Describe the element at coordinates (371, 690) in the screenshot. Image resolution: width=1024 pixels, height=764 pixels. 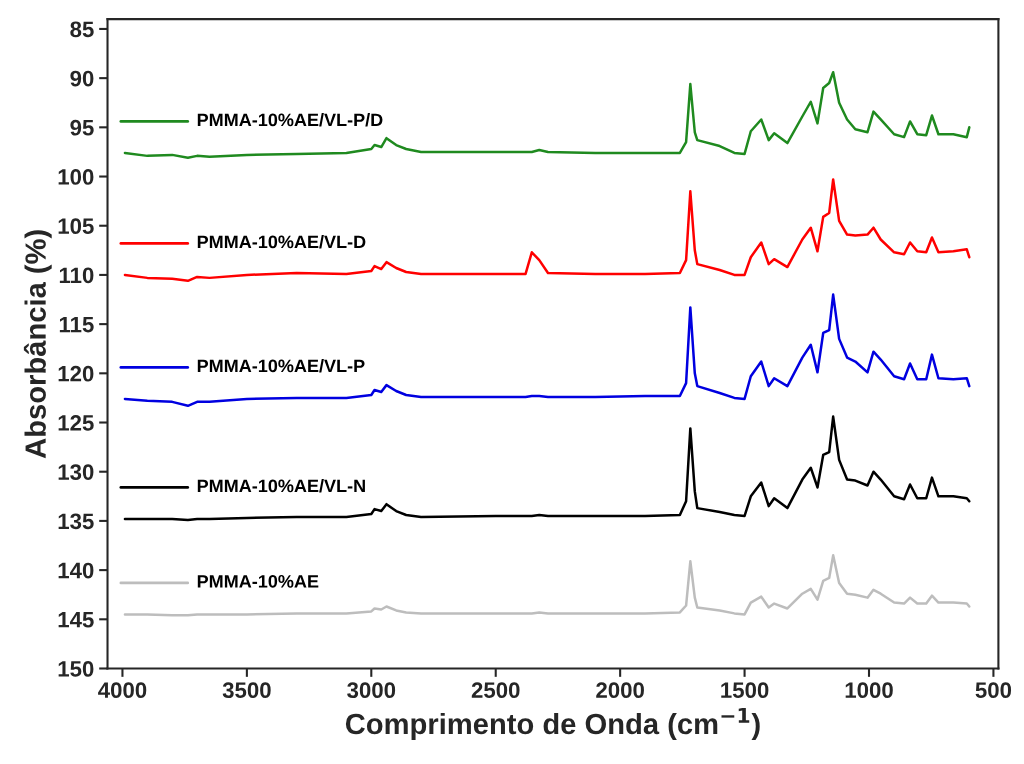
I see `x-tick-label: 3000` at that location.